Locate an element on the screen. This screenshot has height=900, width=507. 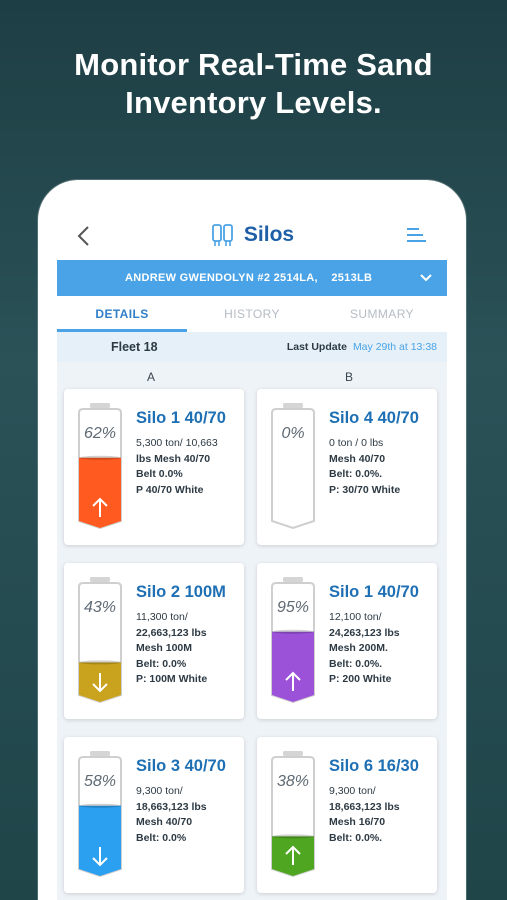
silo-icon is located at coordinates (223, 235).